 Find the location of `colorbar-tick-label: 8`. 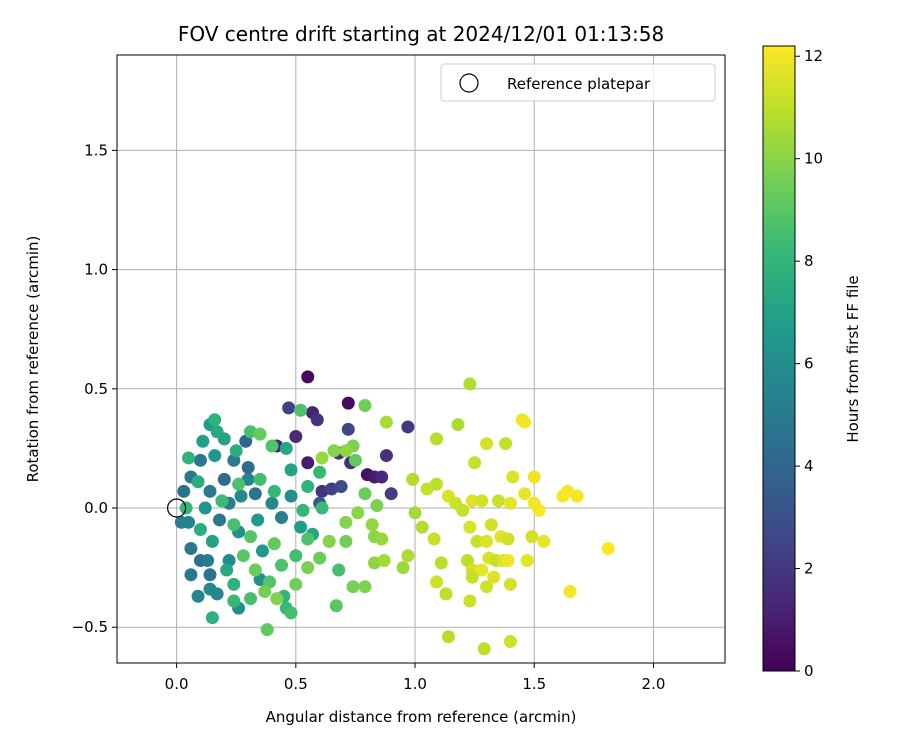

colorbar-tick-label: 8 is located at coordinates (809, 261).